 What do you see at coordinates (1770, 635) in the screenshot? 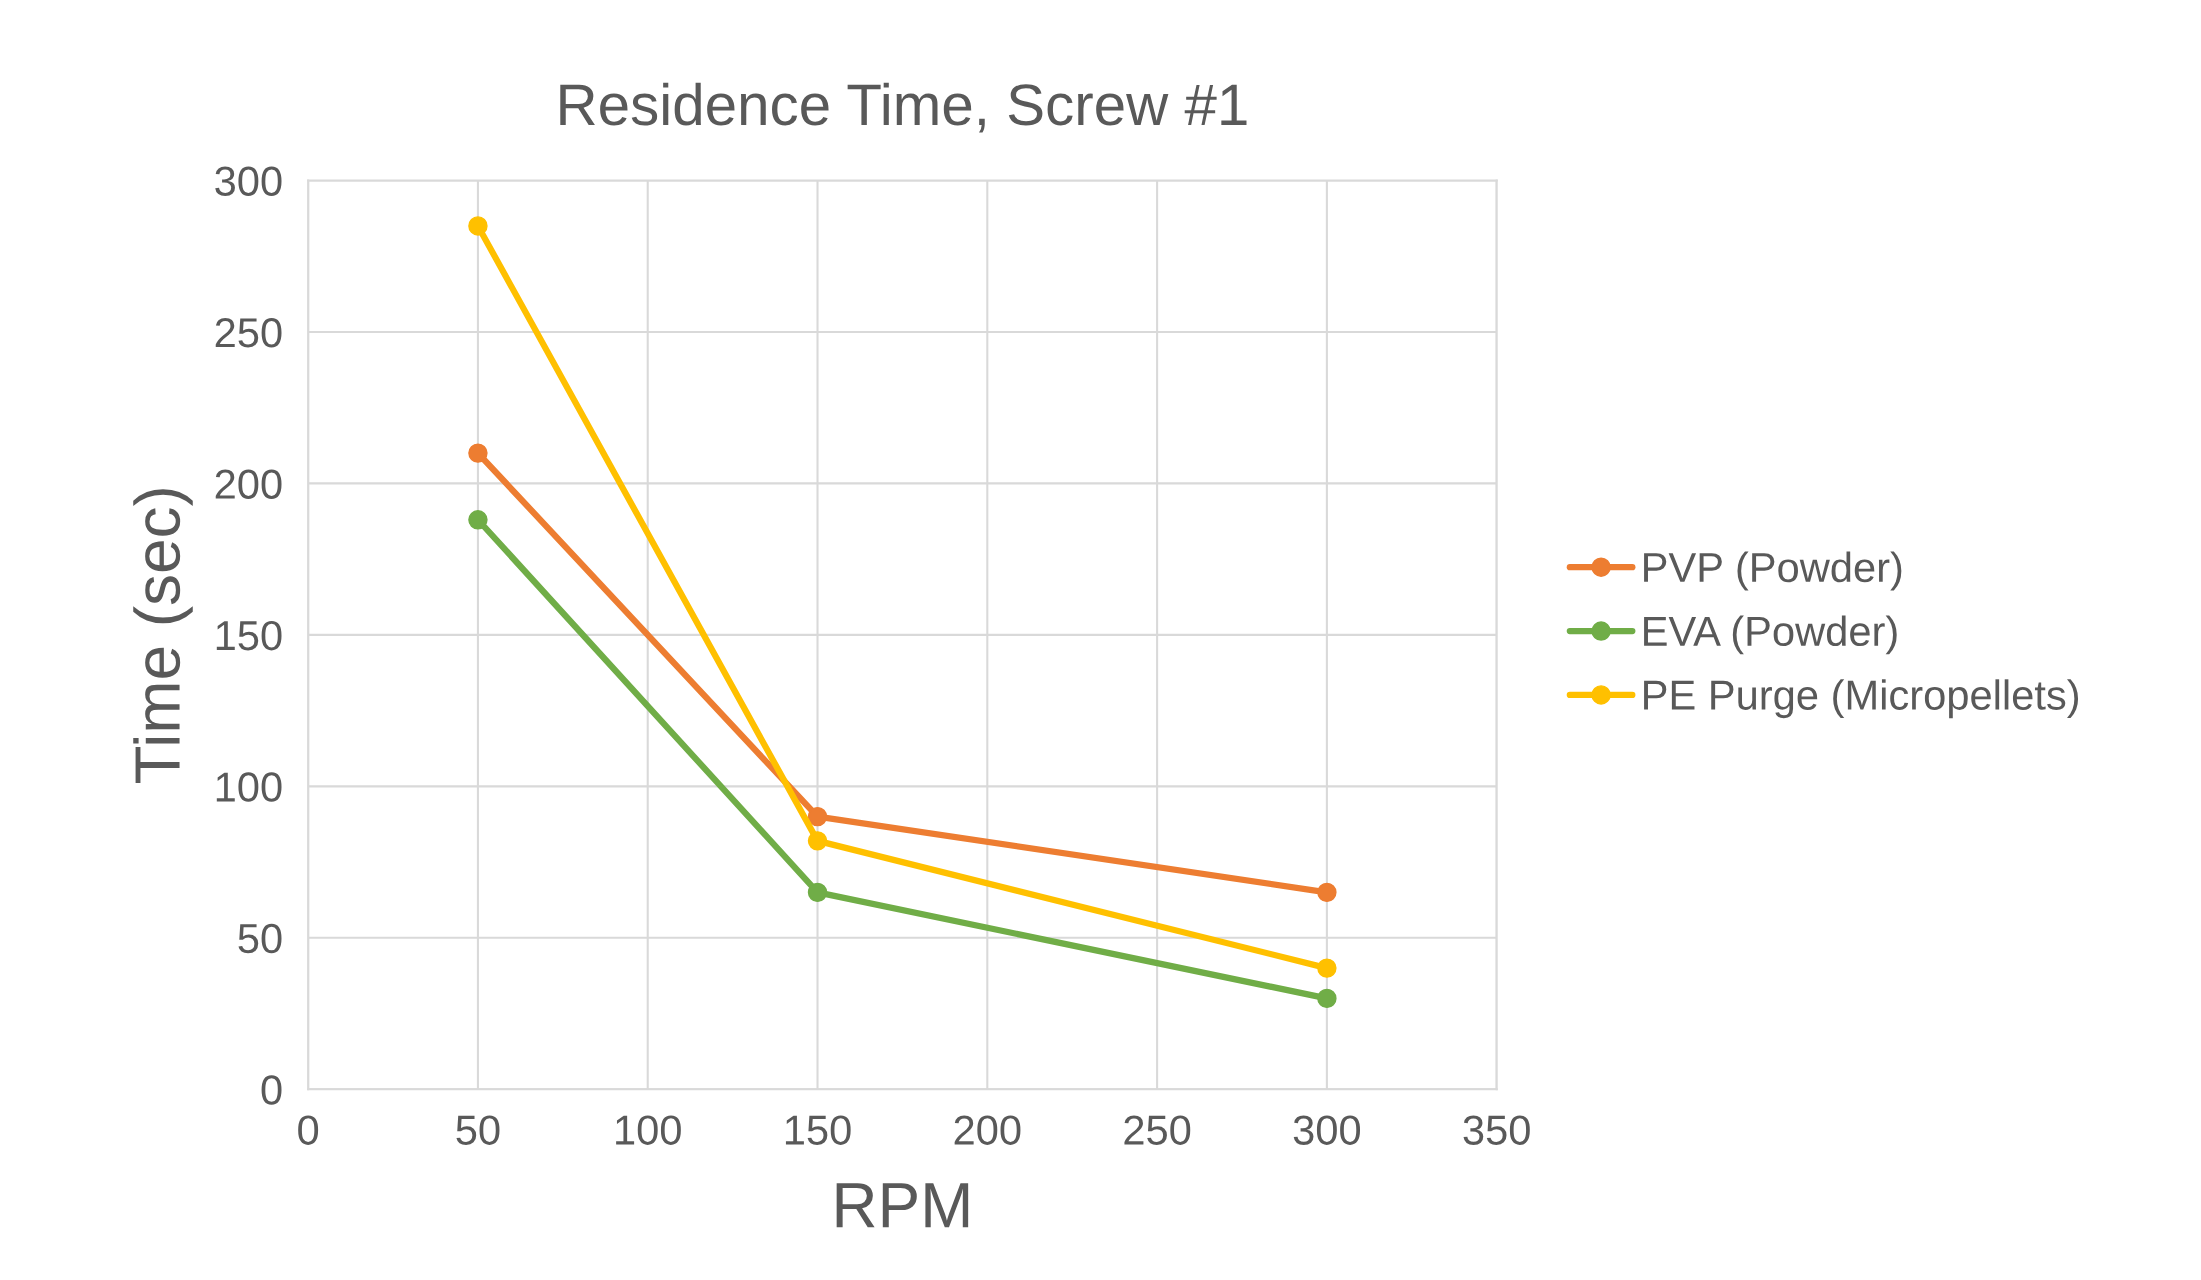
I see `legend-label: EVA (Powder)` at bounding box center [1770, 635].